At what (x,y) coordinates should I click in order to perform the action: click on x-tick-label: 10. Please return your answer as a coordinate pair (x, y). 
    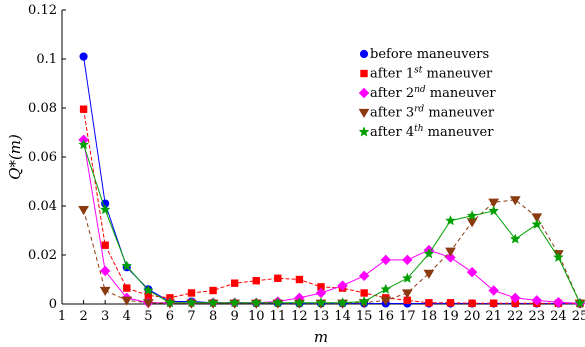
    Looking at the image, I should click on (256, 316).